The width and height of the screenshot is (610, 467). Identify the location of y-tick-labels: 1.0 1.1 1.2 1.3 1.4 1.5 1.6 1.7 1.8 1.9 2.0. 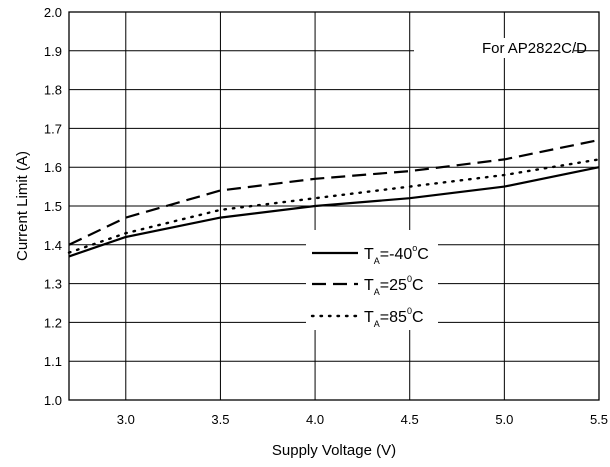
(53, 206).